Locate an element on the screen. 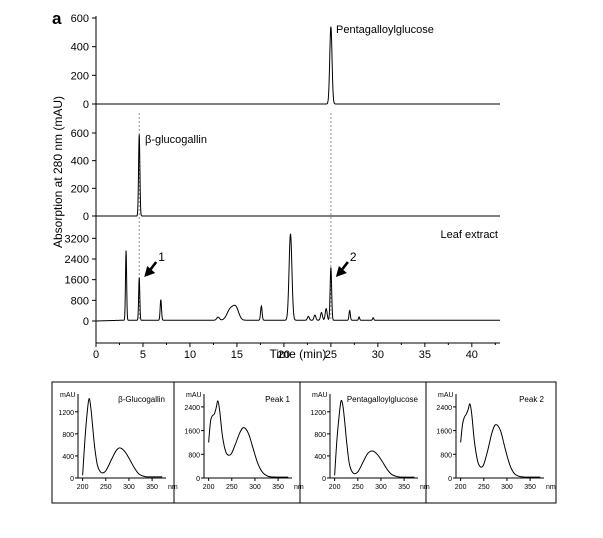 The image size is (603, 538). panel-label: a is located at coordinates (57, 18).